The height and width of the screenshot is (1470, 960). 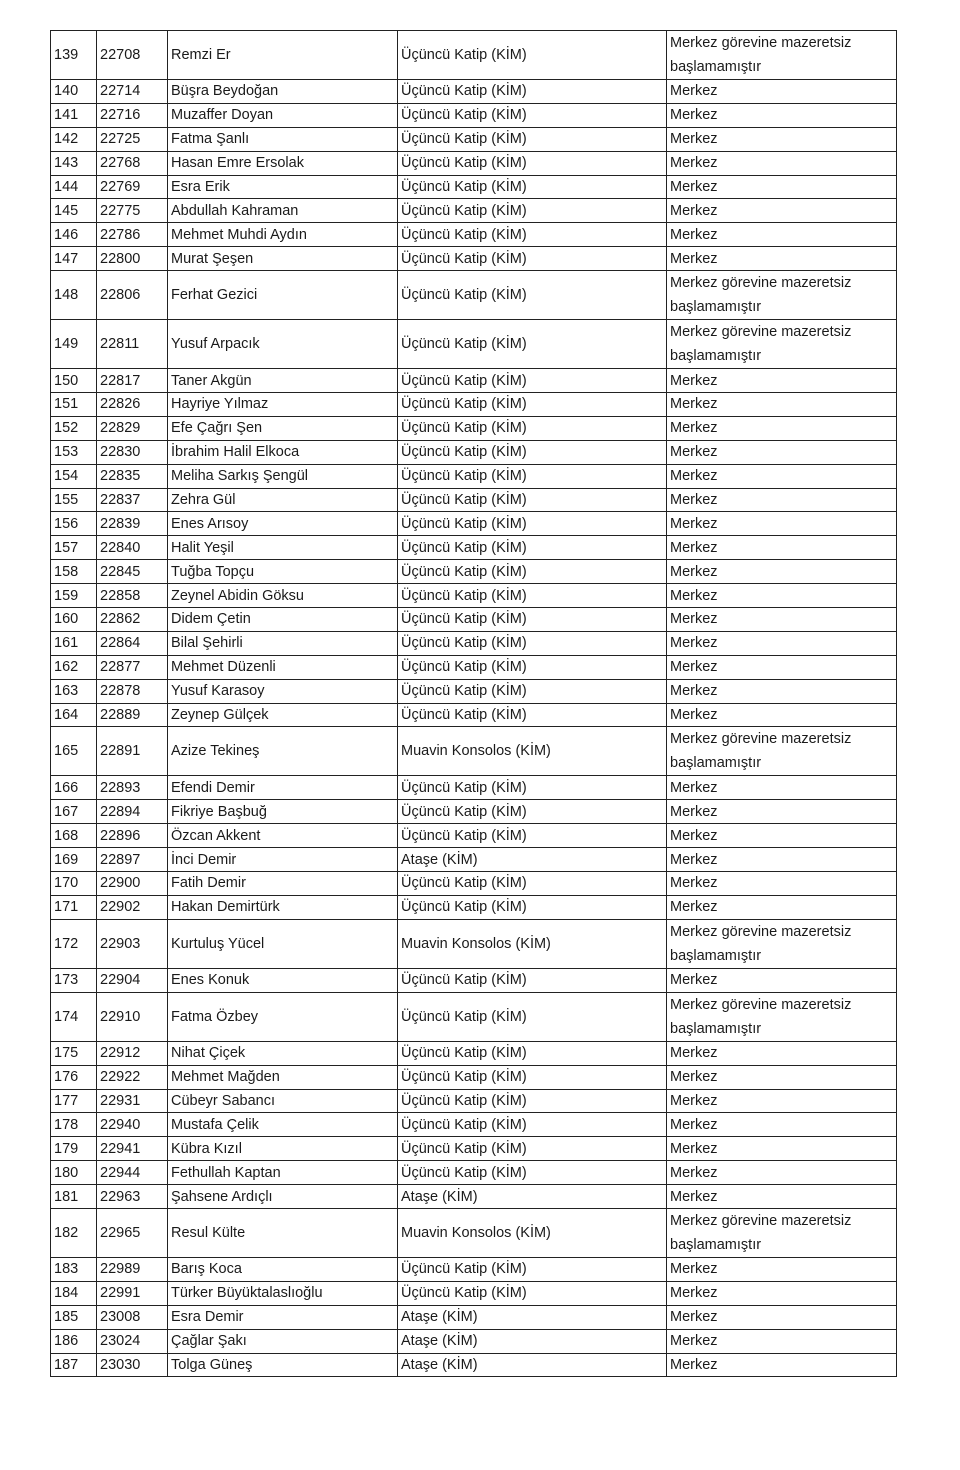 I want to click on full-name-cell: Didem Çetin, so click(x=282, y=619).